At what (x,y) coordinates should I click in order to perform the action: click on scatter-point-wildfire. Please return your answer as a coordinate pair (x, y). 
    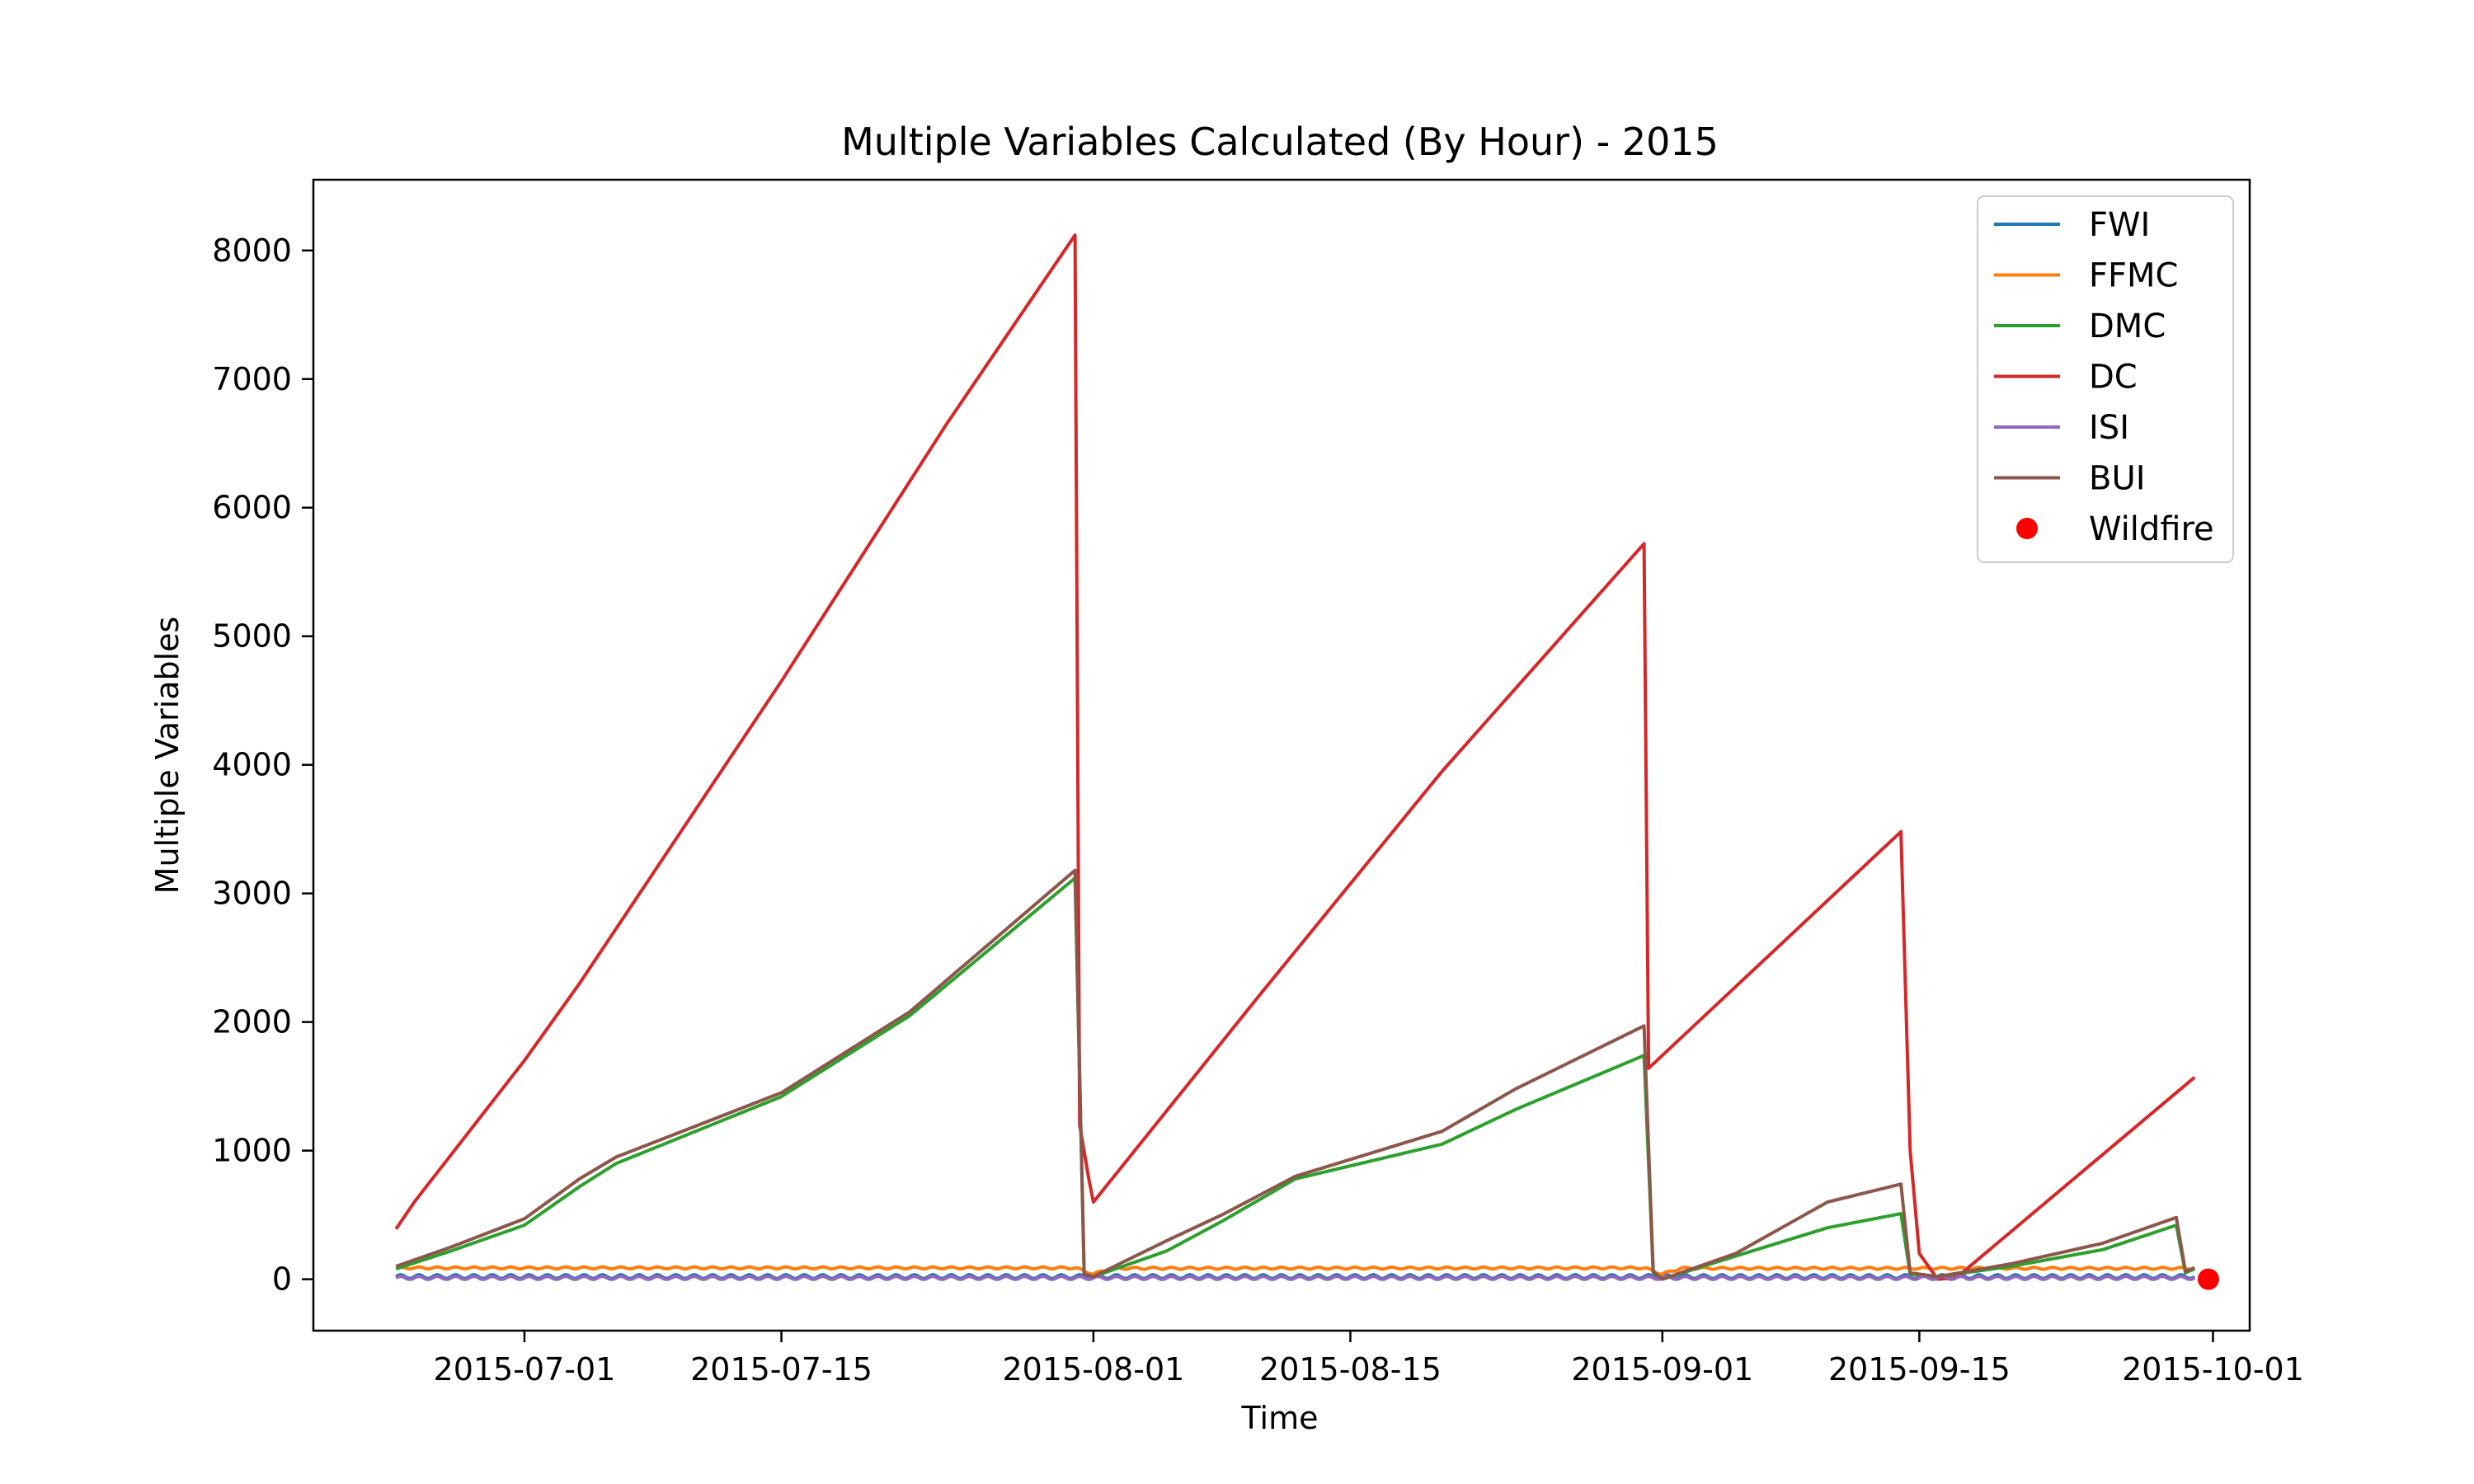
    Looking at the image, I should click on (2208, 1279).